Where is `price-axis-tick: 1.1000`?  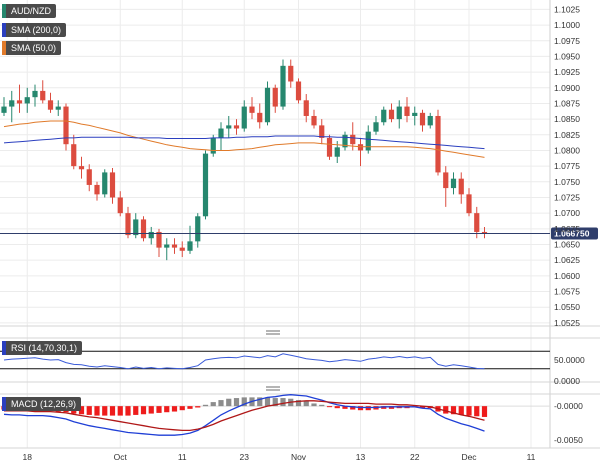 price-axis-tick: 1.1000 is located at coordinates (567, 25).